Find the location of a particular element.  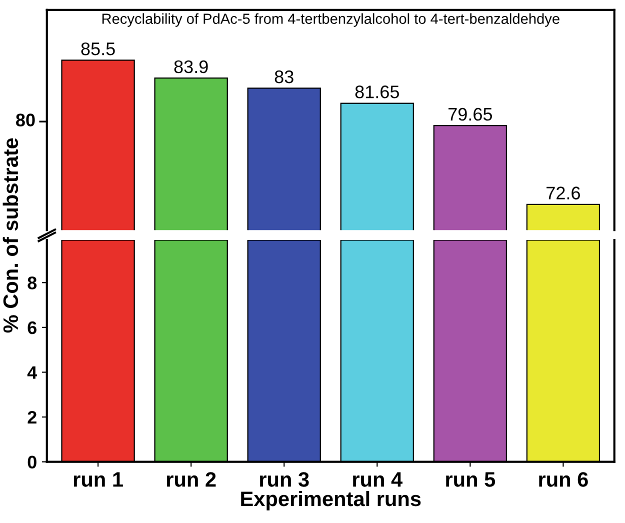

y-tick-label: 0 is located at coordinates (32, 462).